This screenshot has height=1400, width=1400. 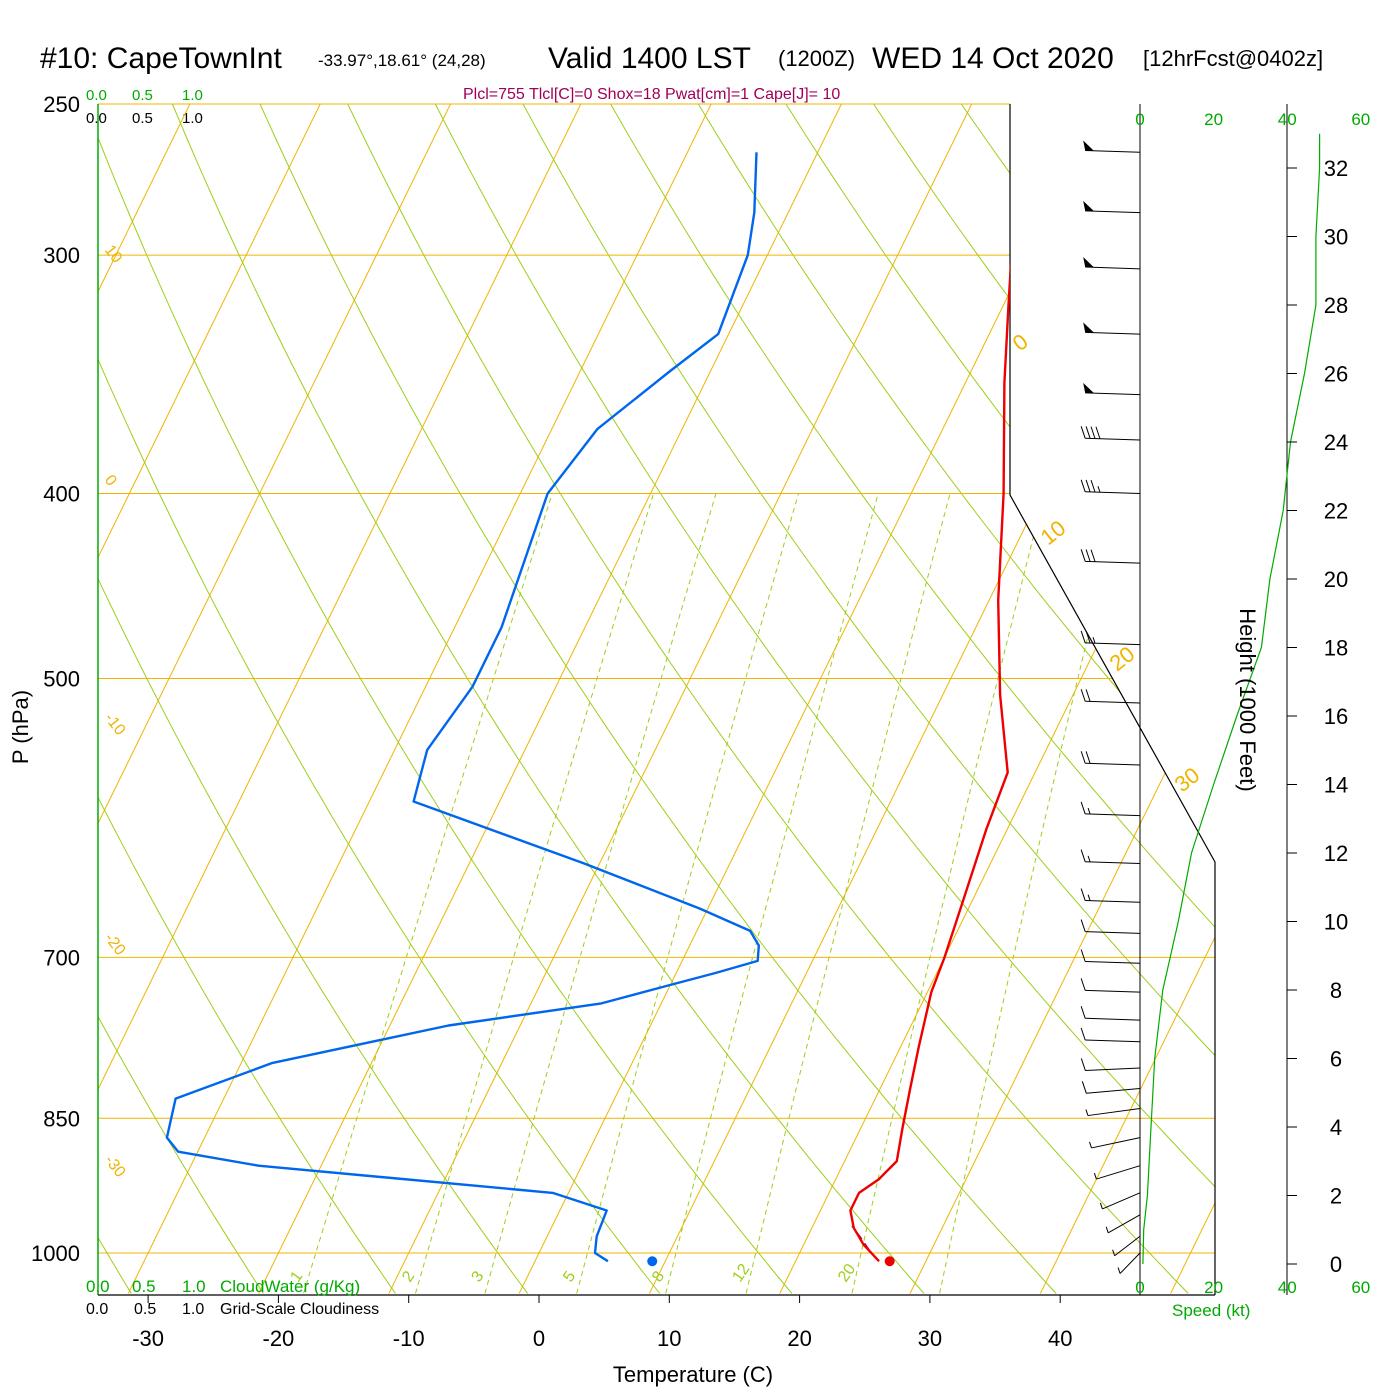 What do you see at coordinates (993, 58) in the screenshot?
I see `valid-date: WED 14 Oct 2020` at bounding box center [993, 58].